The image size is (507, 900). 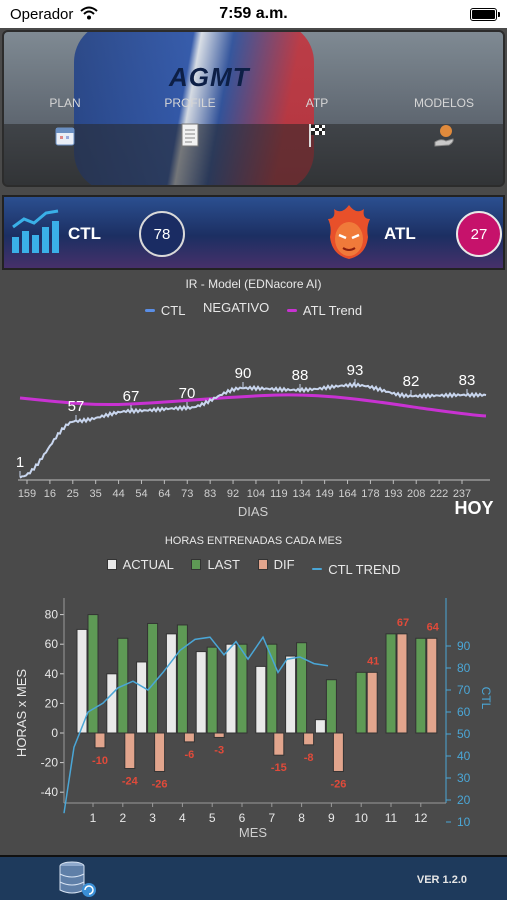 I want to click on x-tick-label: 8, so click(x=301, y=818).